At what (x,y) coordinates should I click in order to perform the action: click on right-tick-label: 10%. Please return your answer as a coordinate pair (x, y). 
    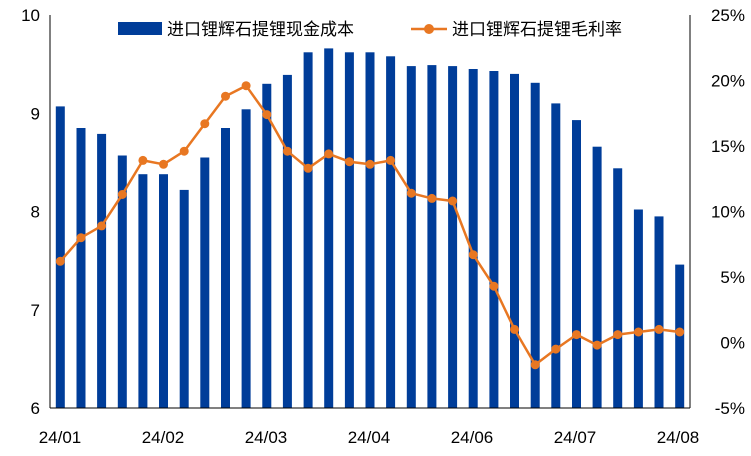
    Looking at the image, I should click on (728, 212).